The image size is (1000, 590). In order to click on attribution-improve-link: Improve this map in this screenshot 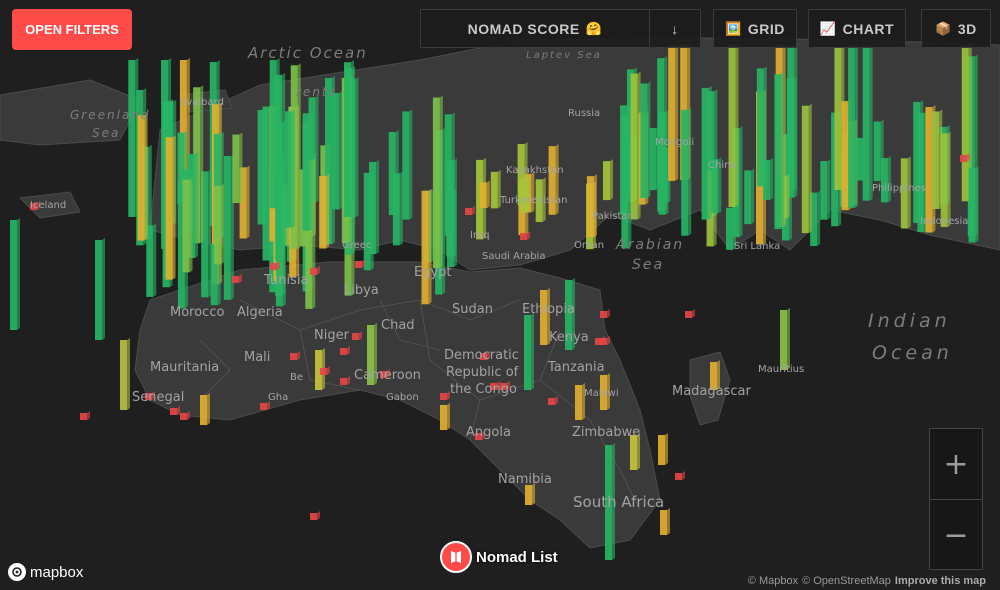, I will do `click(940, 581)`.